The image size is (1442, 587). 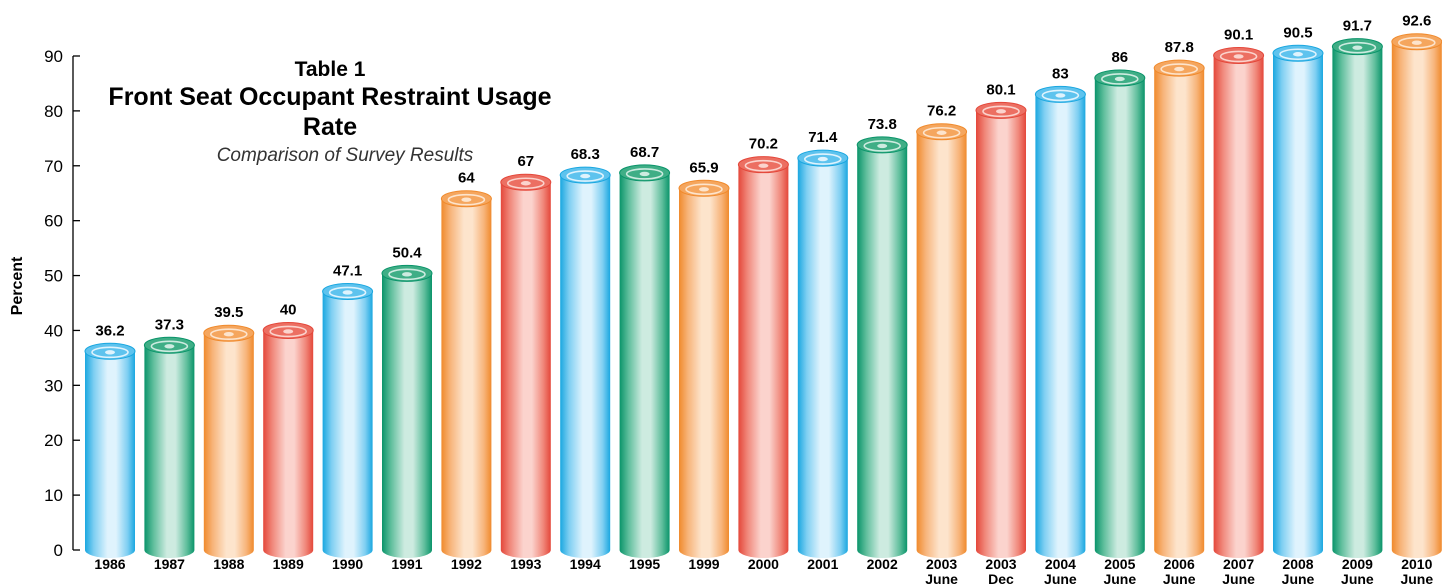 What do you see at coordinates (585, 154) in the screenshot?
I see `data-label: 68.3` at bounding box center [585, 154].